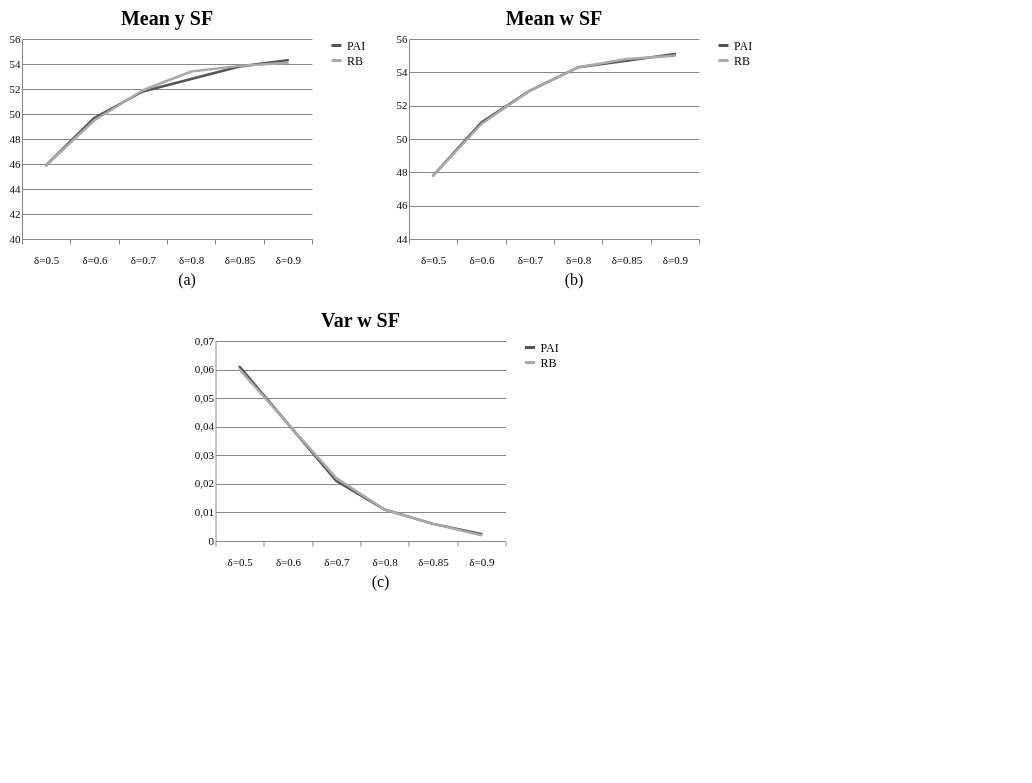 The height and width of the screenshot is (783, 1032). I want to click on chart-title: Mean w SF, so click(554, 18).